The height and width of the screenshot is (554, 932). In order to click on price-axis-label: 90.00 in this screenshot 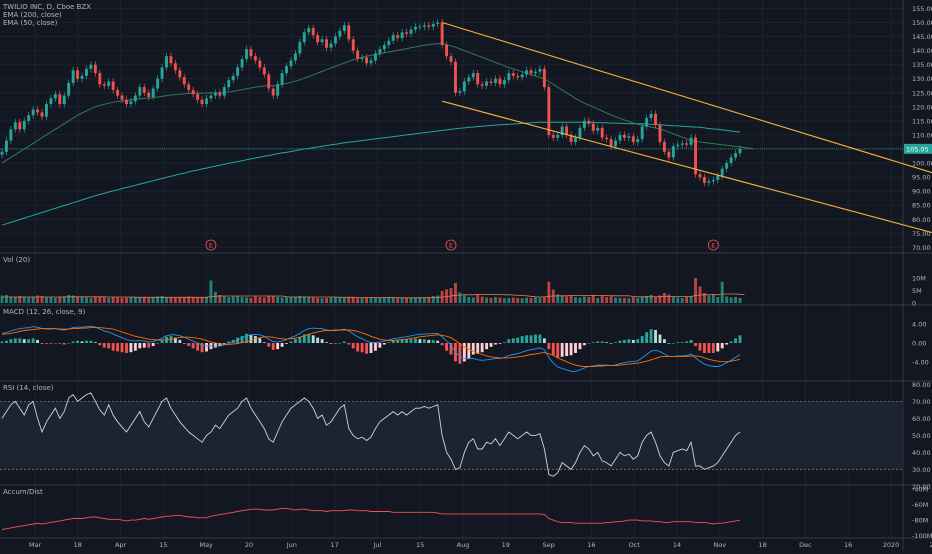, I will do `click(921, 192)`.